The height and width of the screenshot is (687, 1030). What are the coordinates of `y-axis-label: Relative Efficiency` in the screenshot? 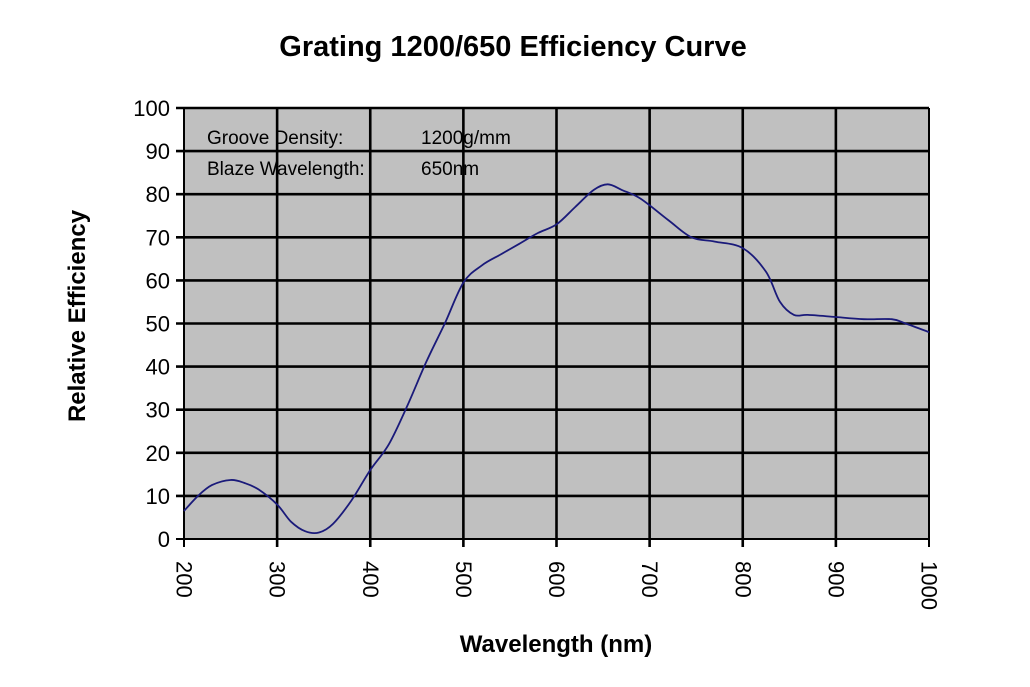 It's located at (77, 315).